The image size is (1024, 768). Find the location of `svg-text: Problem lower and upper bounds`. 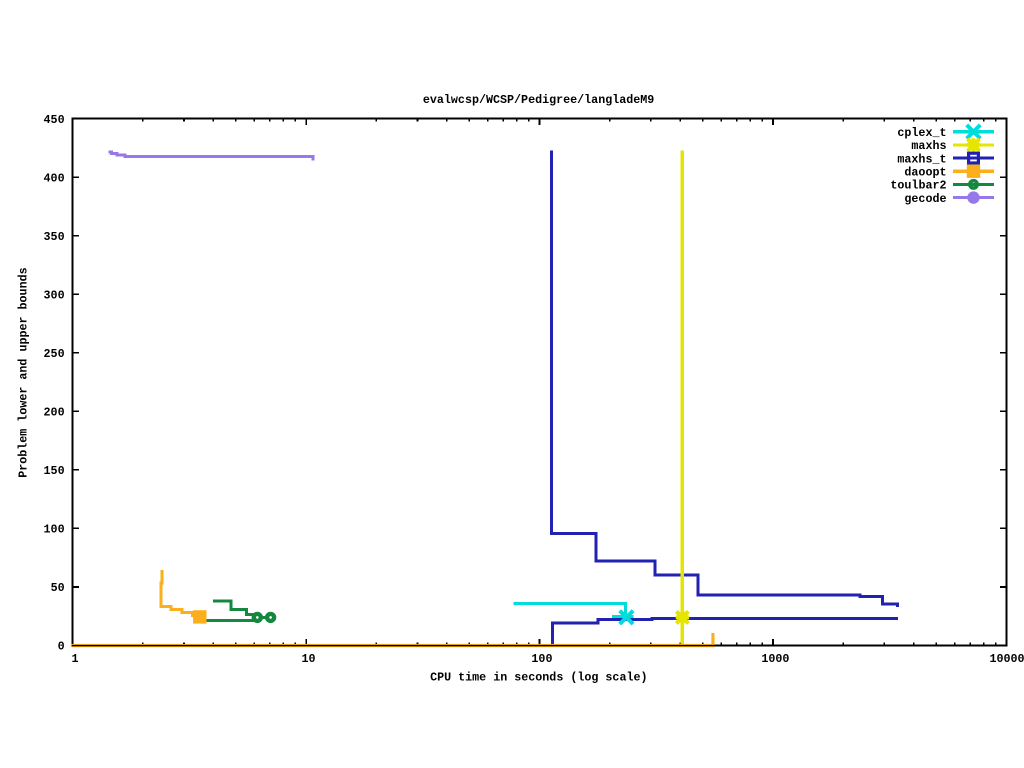

svg-text: Problem lower and upper bounds is located at coordinates (24, 372).